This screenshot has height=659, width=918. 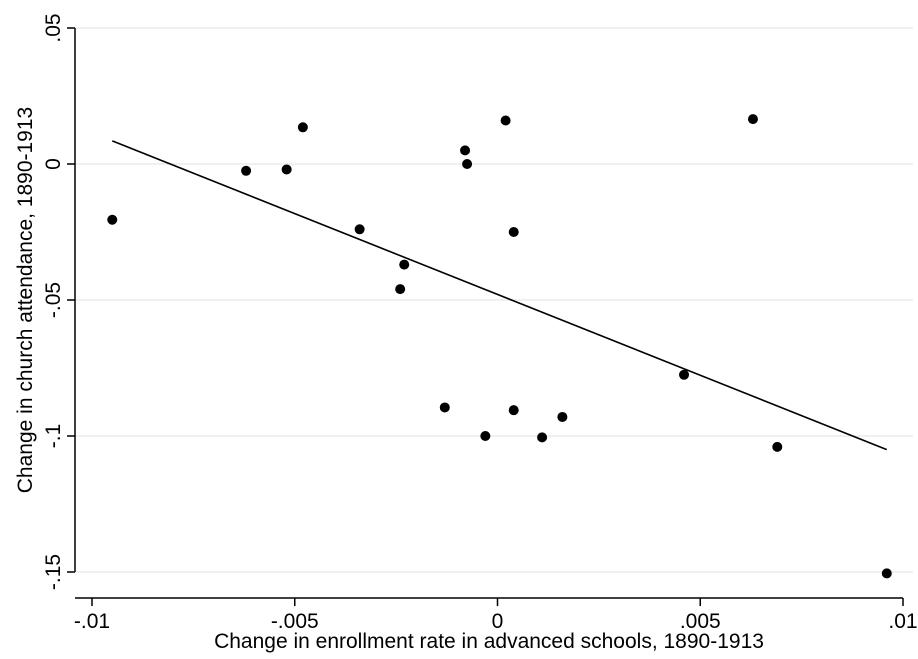 I want to click on y-axis-title: Change in church attendance, 1890-1913, so click(x=25, y=300).